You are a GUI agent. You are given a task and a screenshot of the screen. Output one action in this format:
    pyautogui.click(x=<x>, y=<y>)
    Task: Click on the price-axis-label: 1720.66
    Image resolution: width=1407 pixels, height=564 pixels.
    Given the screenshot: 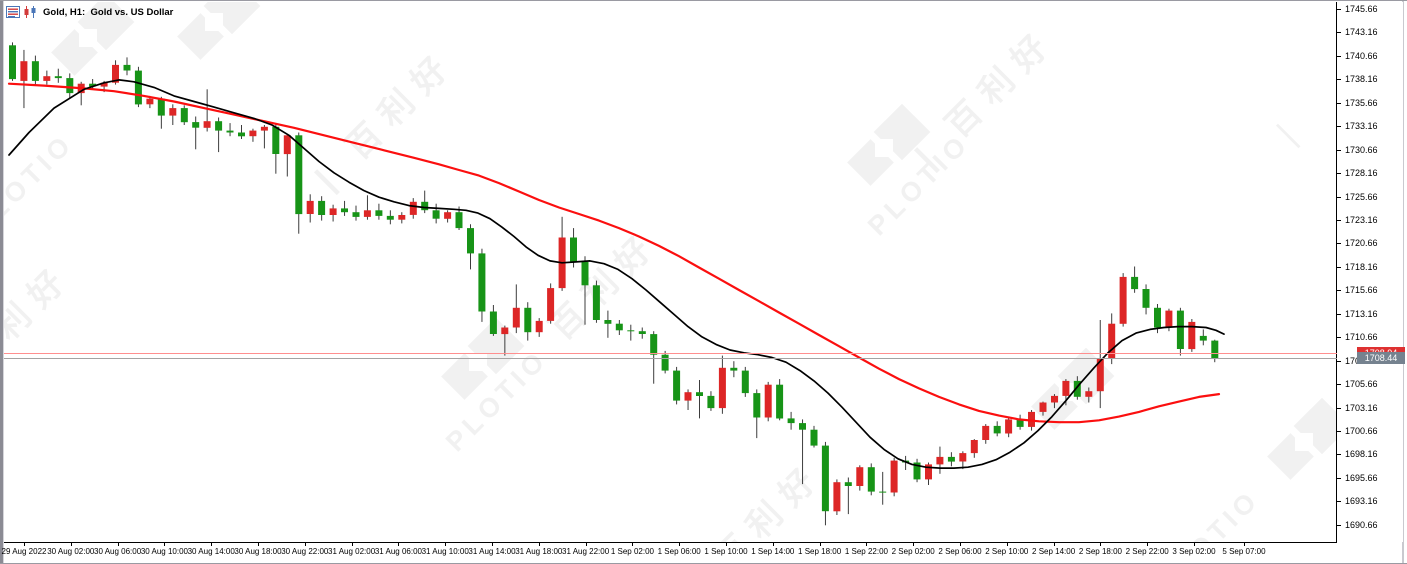 What is the action you would take?
    pyautogui.click(x=1361, y=243)
    